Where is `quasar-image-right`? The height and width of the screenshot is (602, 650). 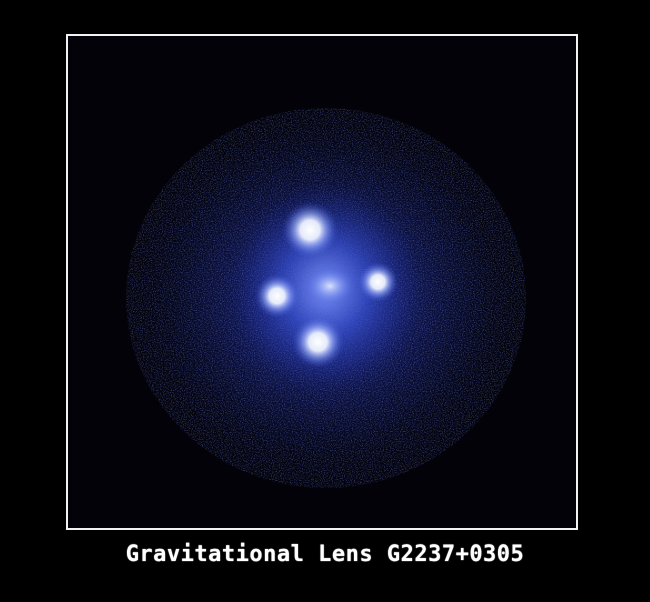
quasar-image-right is located at coordinates (378, 282).